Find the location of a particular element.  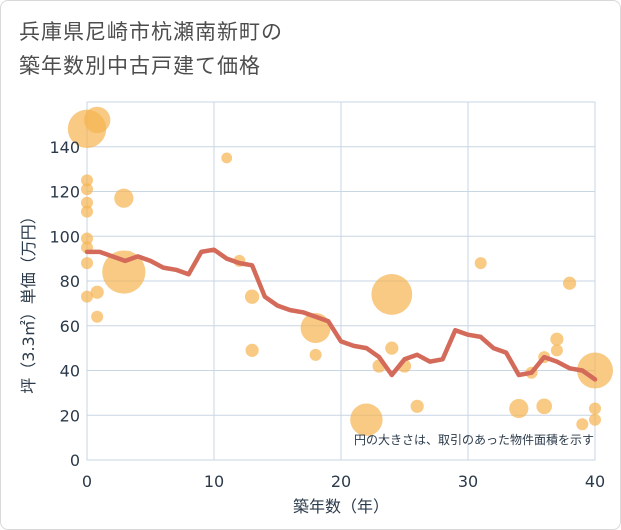

y-tick-label: 0 is located at coordinates (75, 460).